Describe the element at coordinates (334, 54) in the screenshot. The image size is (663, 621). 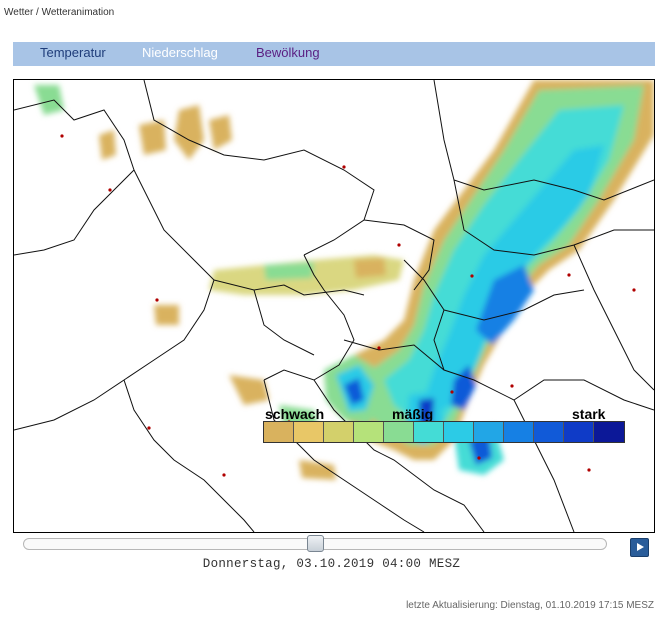
I see `tab-bar: Temperatur Niederschlag Bewölkung` at that location.